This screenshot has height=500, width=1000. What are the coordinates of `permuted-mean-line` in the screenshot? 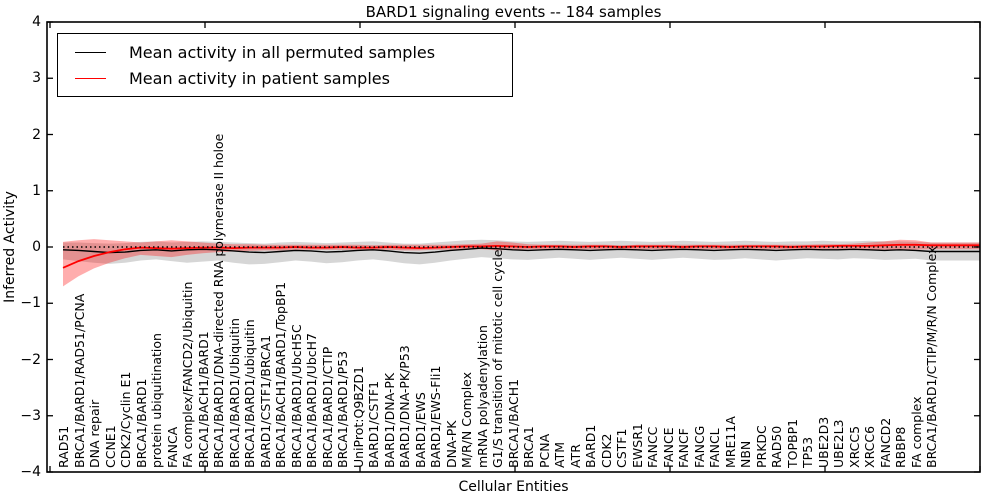 It's located at (521, 250).